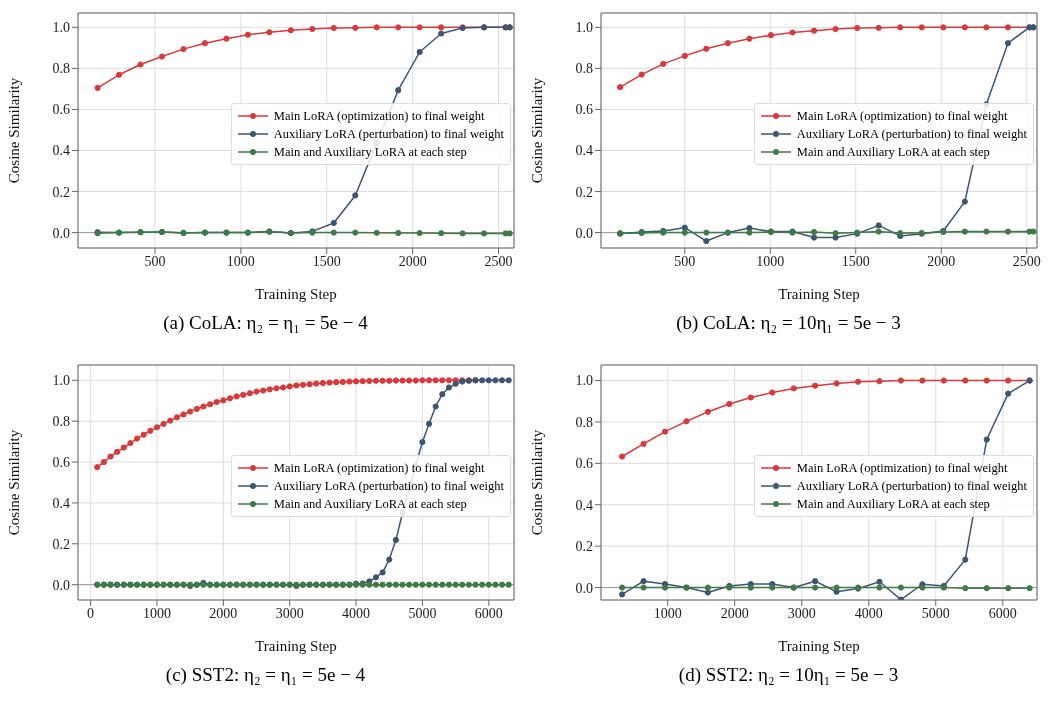 Image resolution: width=1054 pixels, height=713 pixels. I want to click on x-tick-label: 0, so click(91, 613).